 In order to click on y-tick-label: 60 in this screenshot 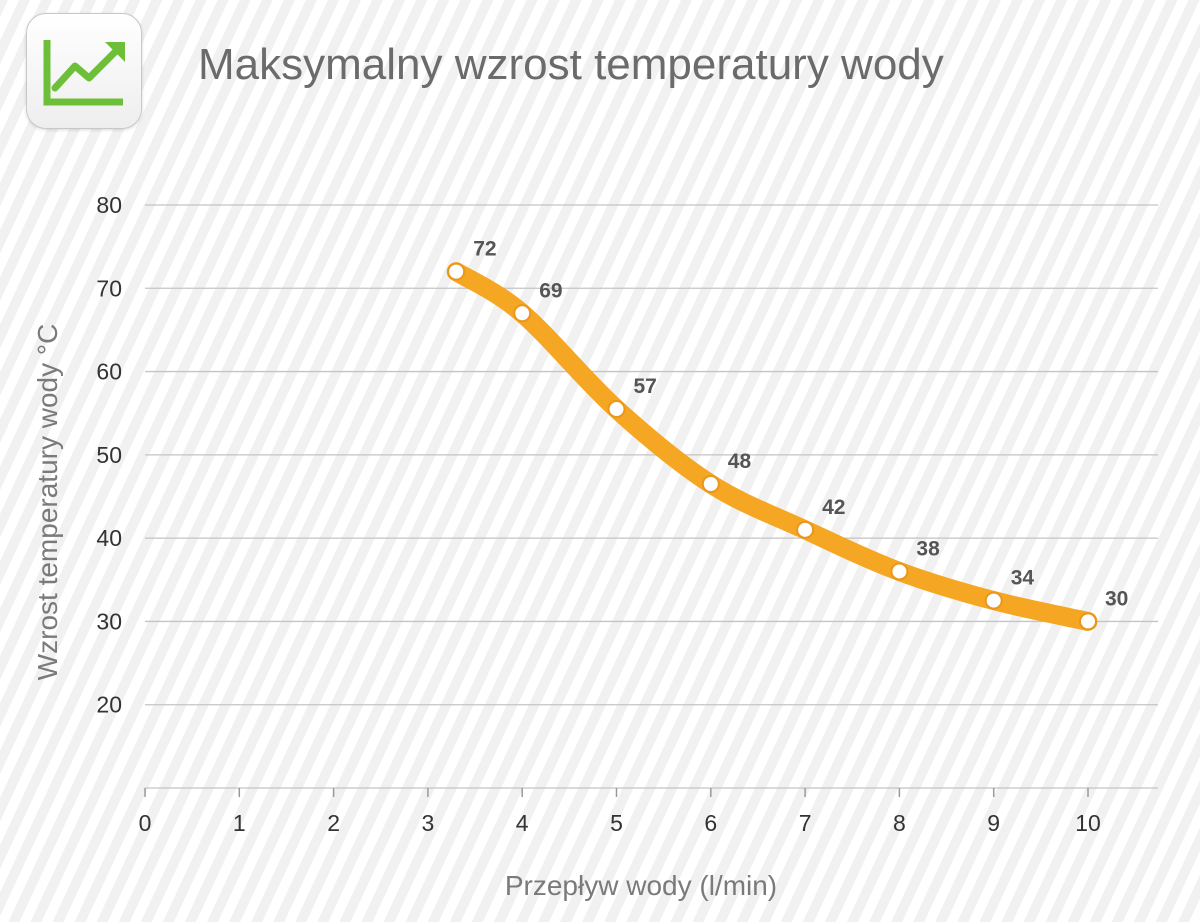, I will do `click(109, 372)`.